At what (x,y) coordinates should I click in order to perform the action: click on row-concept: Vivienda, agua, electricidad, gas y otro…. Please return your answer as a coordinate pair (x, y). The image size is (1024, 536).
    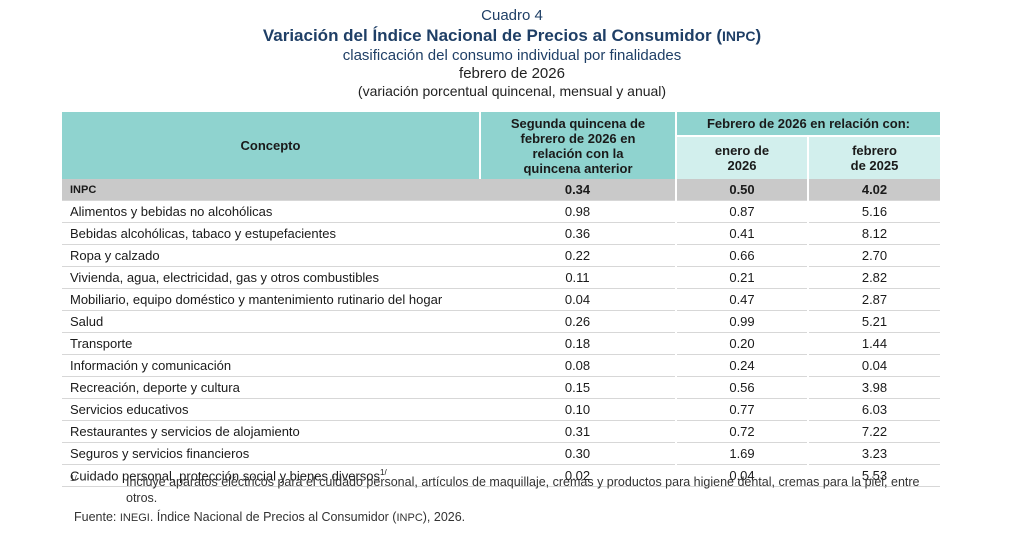
    Looking at the image, I should click on (271, 277).